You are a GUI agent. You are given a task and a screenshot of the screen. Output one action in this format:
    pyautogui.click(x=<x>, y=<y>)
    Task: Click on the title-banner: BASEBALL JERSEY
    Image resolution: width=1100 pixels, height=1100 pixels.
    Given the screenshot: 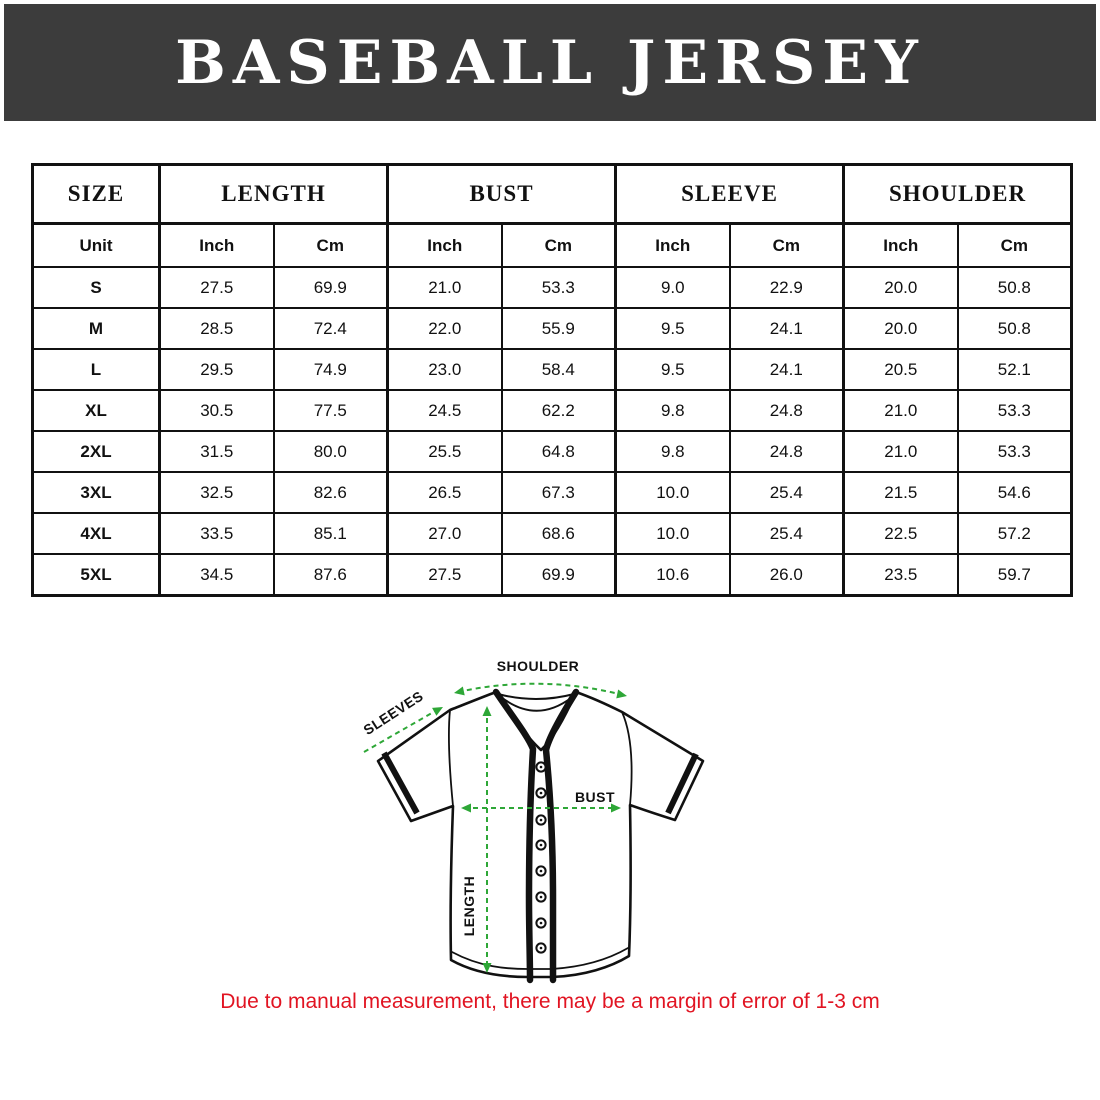 What is the action you would take?
    pyautogui.click(x=550, y=62)
    